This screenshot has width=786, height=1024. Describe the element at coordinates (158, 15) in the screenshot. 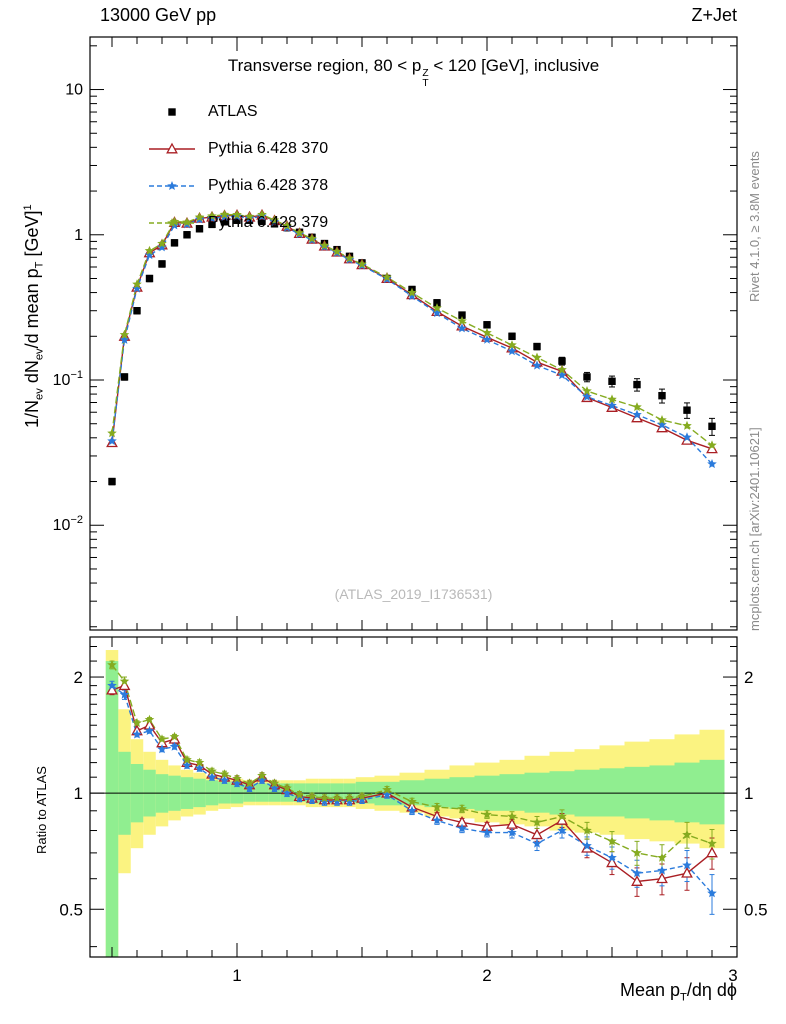

I see `header-beam-energy: 13000 GeV pp` at that location.